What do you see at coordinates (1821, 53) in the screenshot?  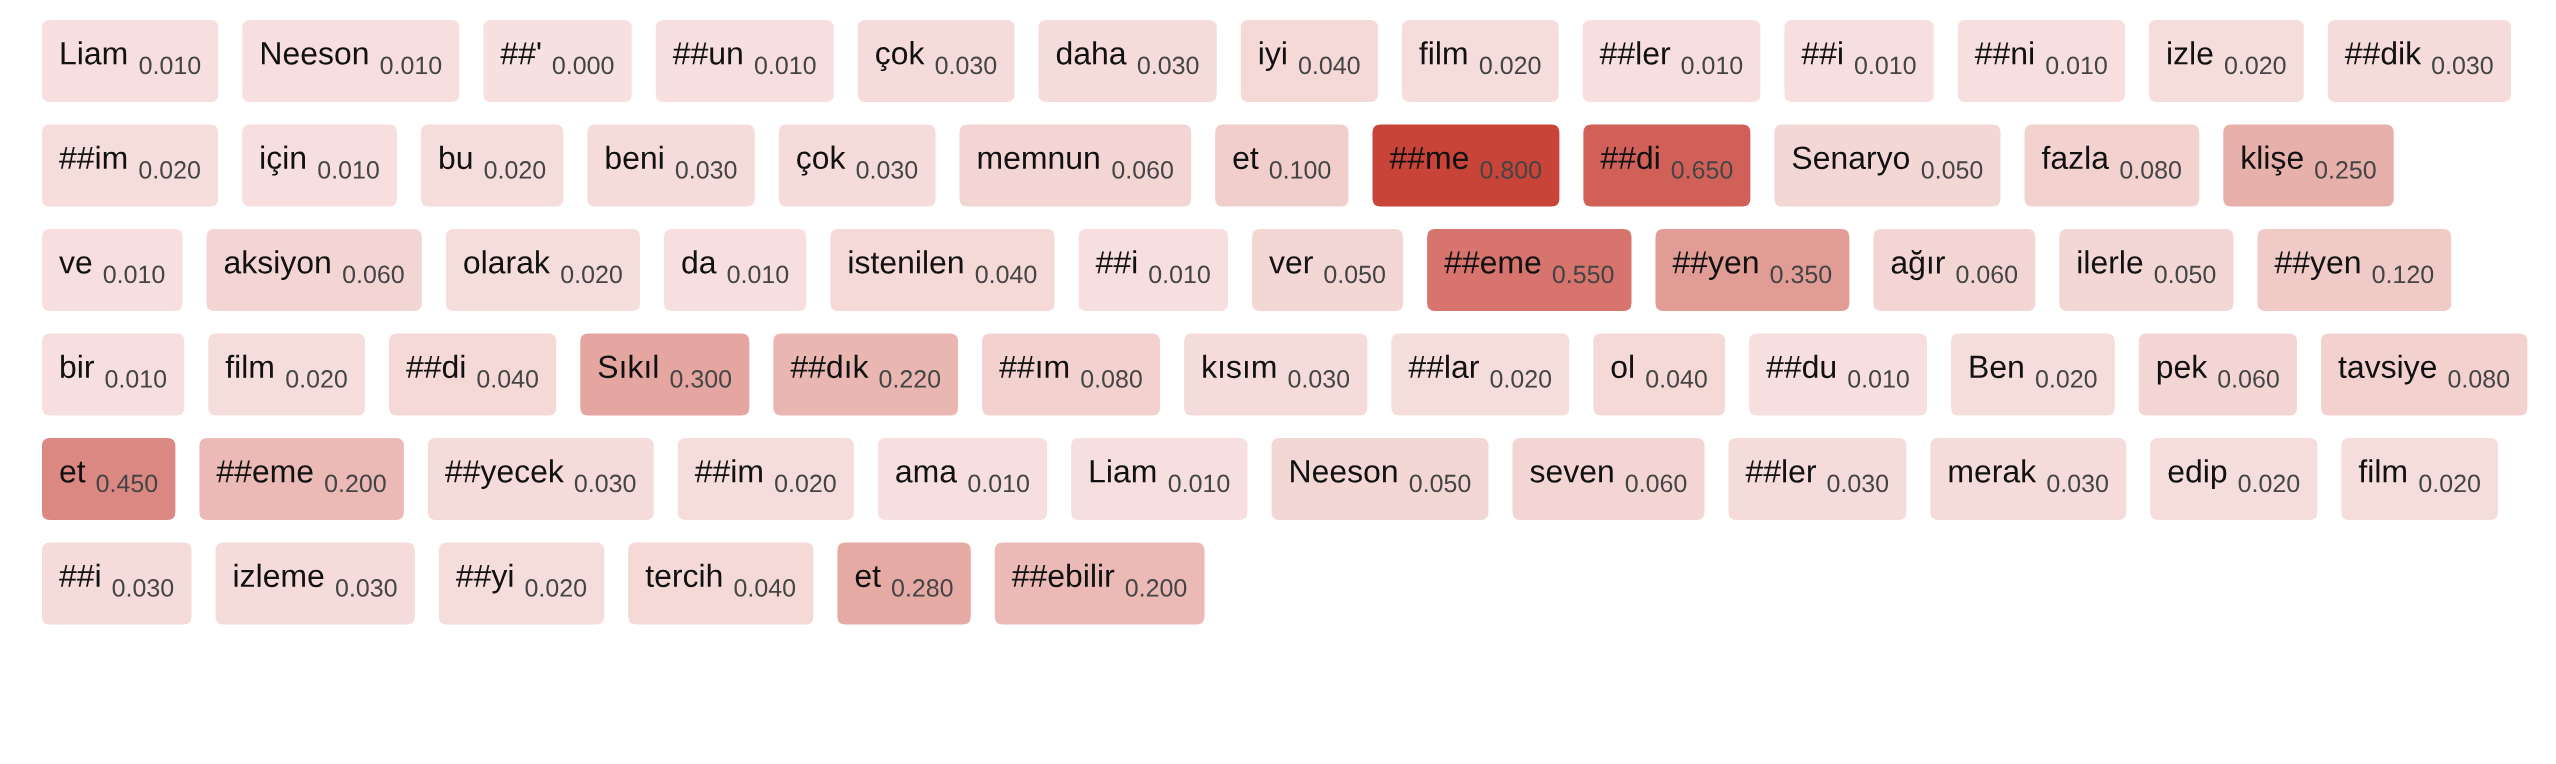 I see `category-label: ##i` at bounding box center [1821, 53].